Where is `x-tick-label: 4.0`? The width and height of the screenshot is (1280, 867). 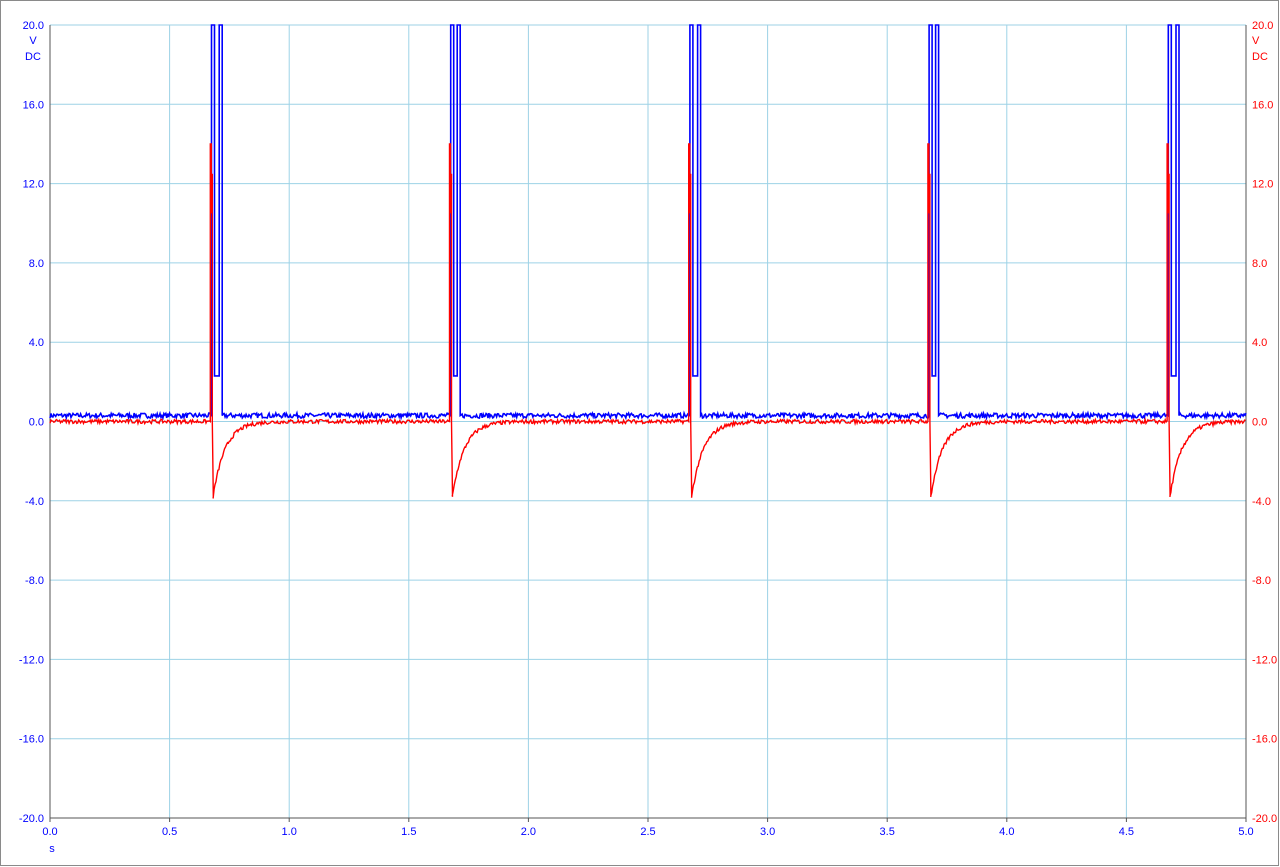
x-tick-label: 4.0 is located at coordinates (1006, 832).